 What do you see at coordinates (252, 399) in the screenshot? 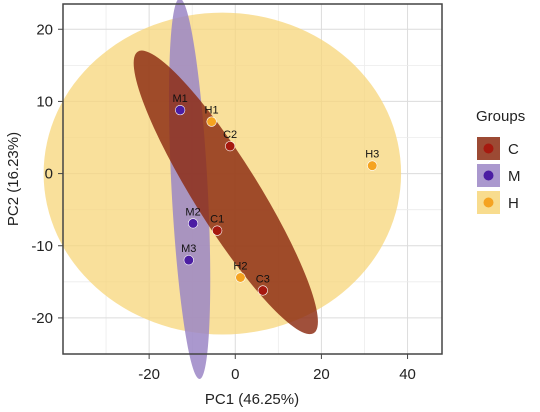
I see `x-axis-title: PC1 (46.25%)` at bounding box center [252, 399].